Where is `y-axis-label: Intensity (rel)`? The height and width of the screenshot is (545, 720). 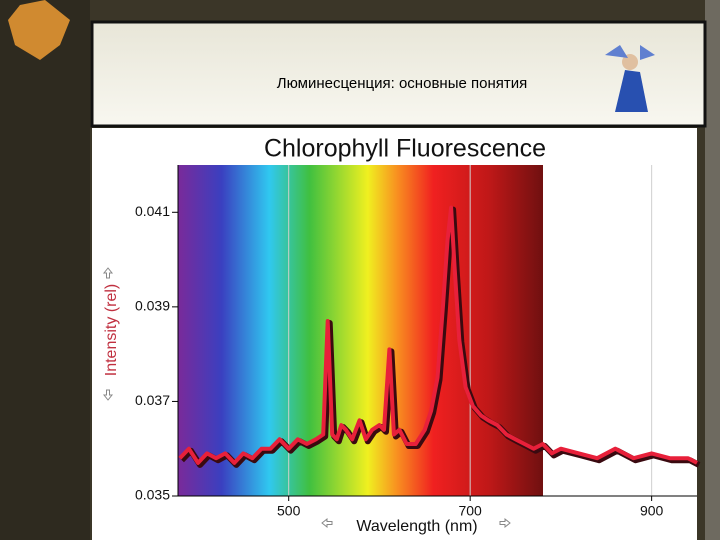 y-axis-label: Intensity (rel) is located at coordinates (111, 330).